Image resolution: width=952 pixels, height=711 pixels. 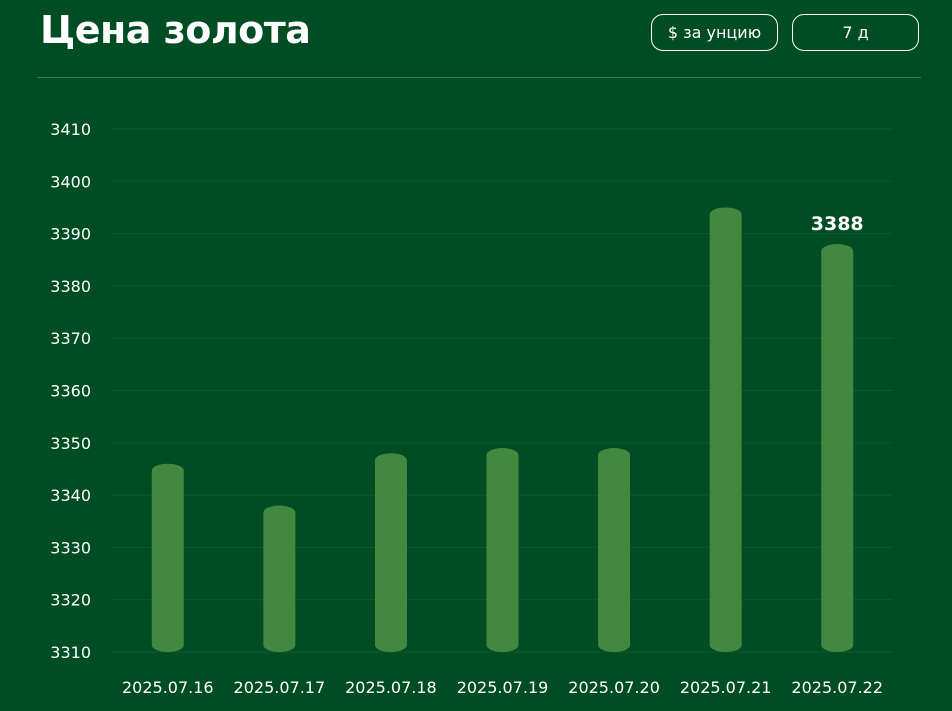 I want to click on bar-2025.07.16, so click(x=167, y=557).